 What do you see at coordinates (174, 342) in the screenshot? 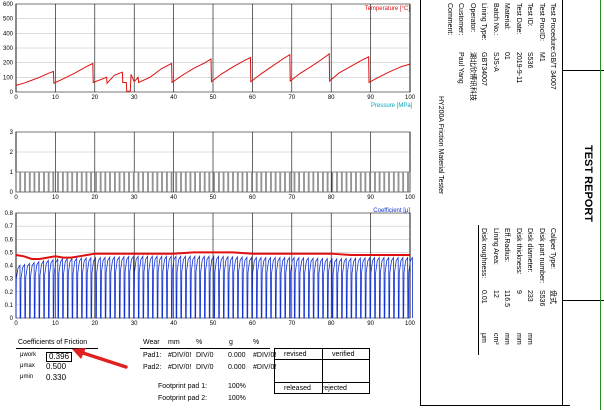
I see `wear-header: mm` at bounding box center [174, 342].